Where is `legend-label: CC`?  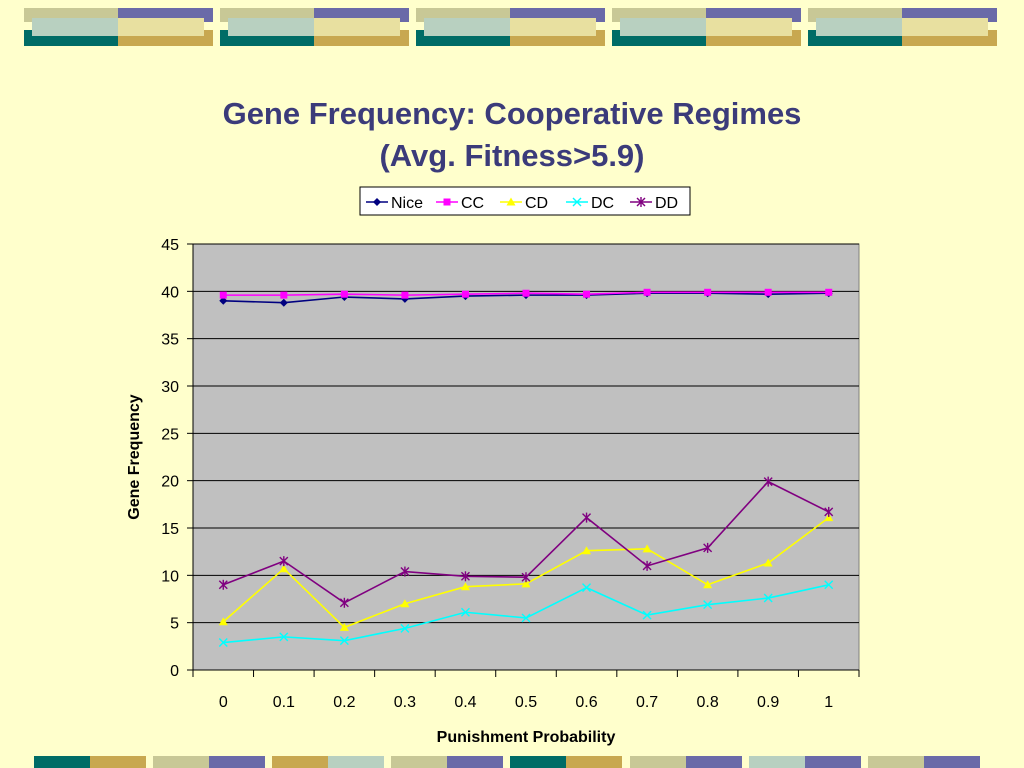 legend-label: CC is located at coordinates (472, 203).